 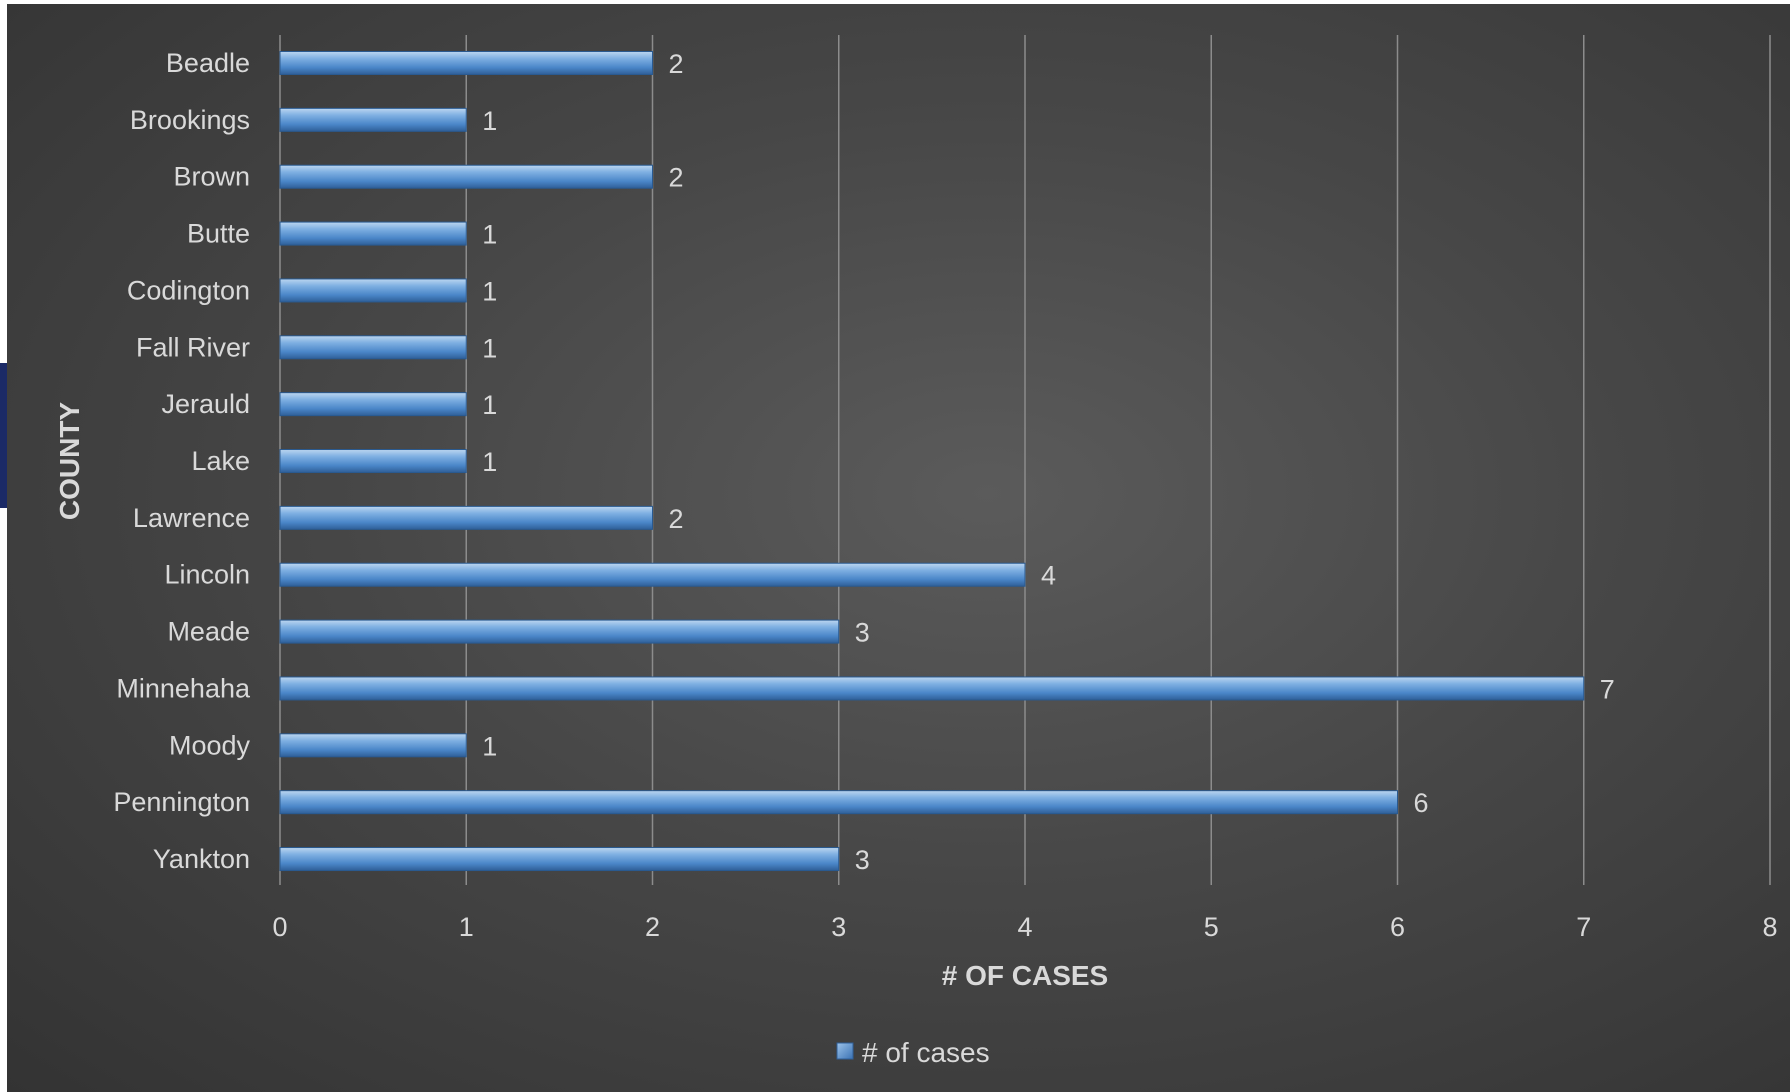 I want to click on category-label: Minnehaha, so click(x=183, y=688).